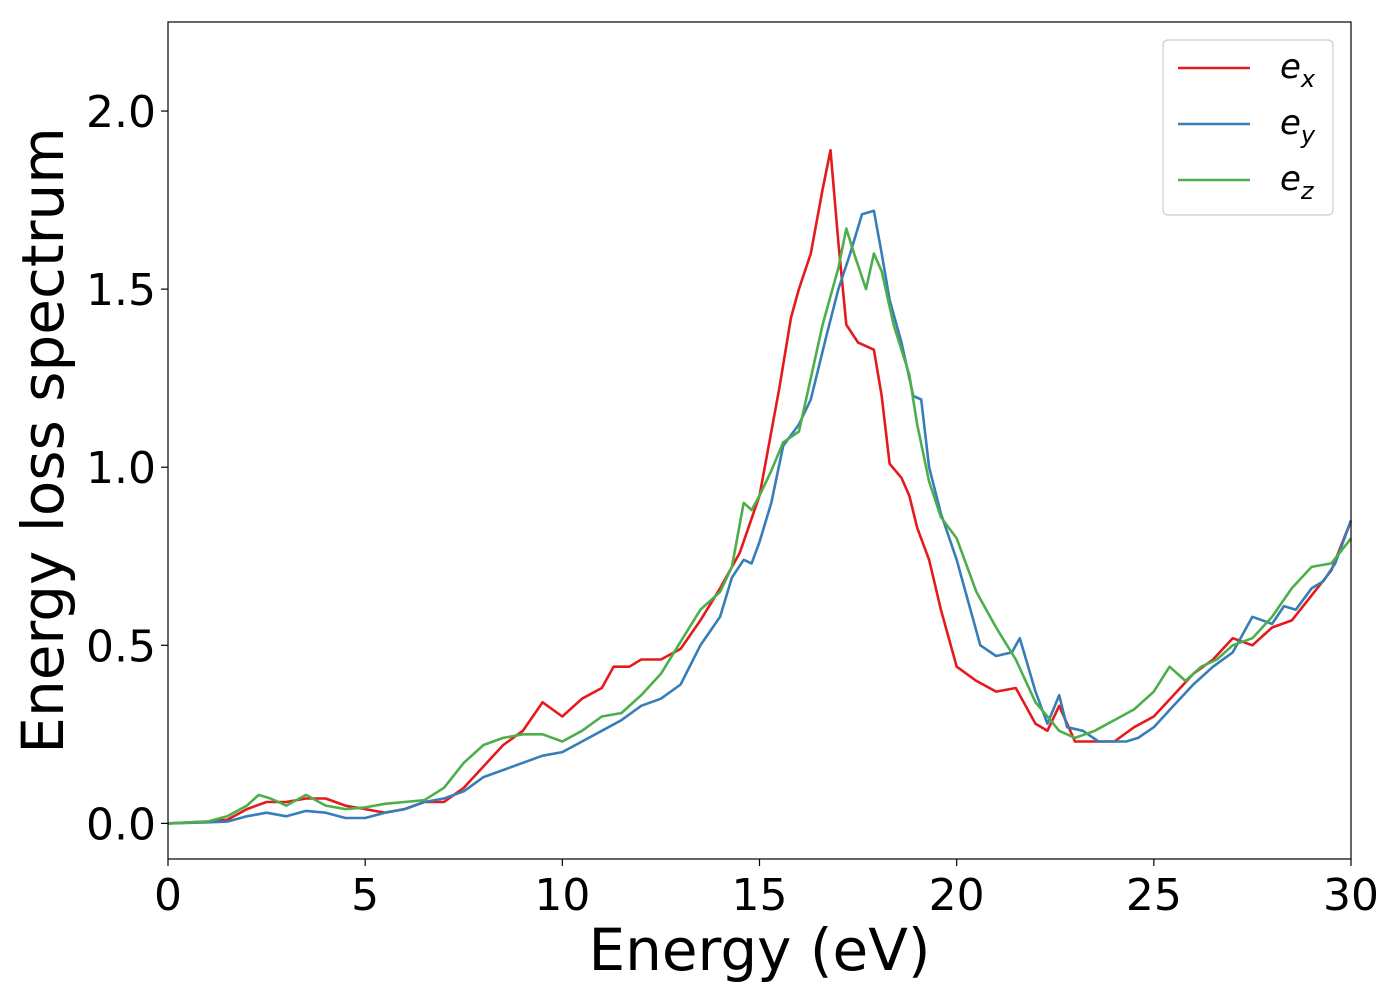  I want to click on y-axis: 0.0 0.5 1.0 1.5 2.0, so click(127, 468).